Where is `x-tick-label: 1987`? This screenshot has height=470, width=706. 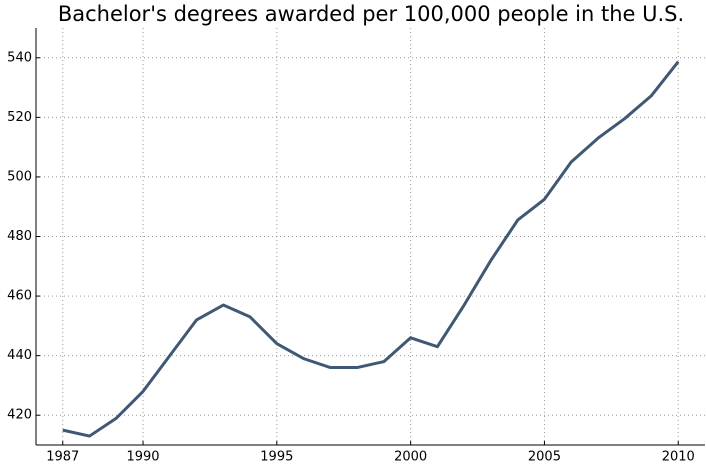
x-tick-label: 1987 is located at coordinates (62, 457).